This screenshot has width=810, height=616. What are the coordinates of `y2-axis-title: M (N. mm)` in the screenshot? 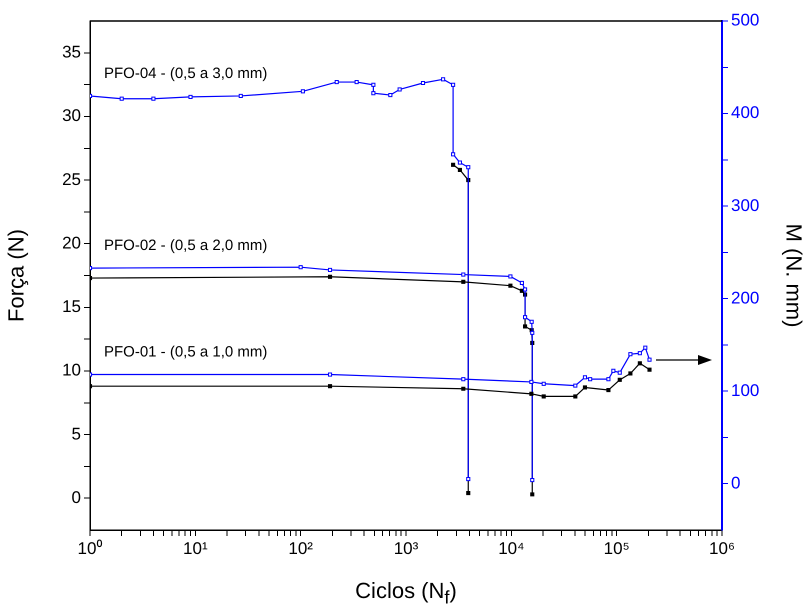 It's located at (794, 276).